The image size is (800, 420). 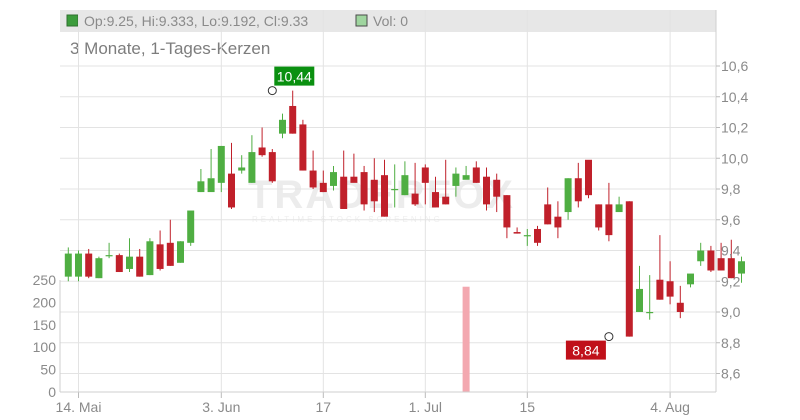 What do you see at coordinates (731, 312) in the screenshot?
I see `price-tick-label: 9,0` at bounding box center [731, 312].